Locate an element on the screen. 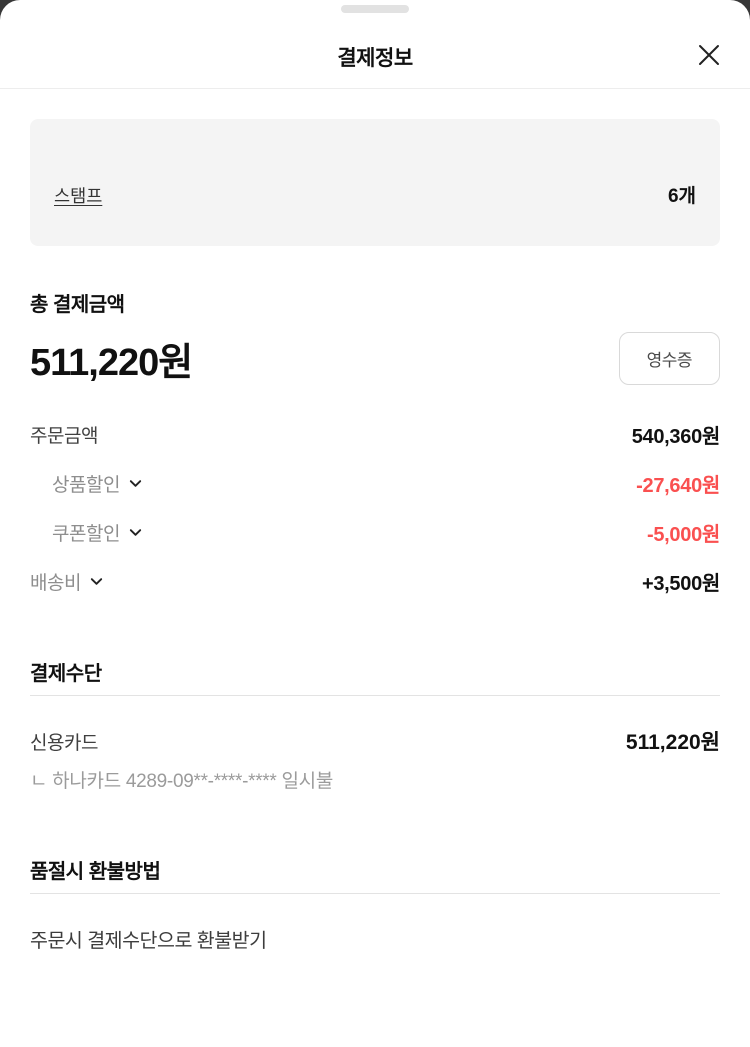 The image size is (750, 1047). total-payment-label: 총 결제금액 is located at coordinates (77, 305).